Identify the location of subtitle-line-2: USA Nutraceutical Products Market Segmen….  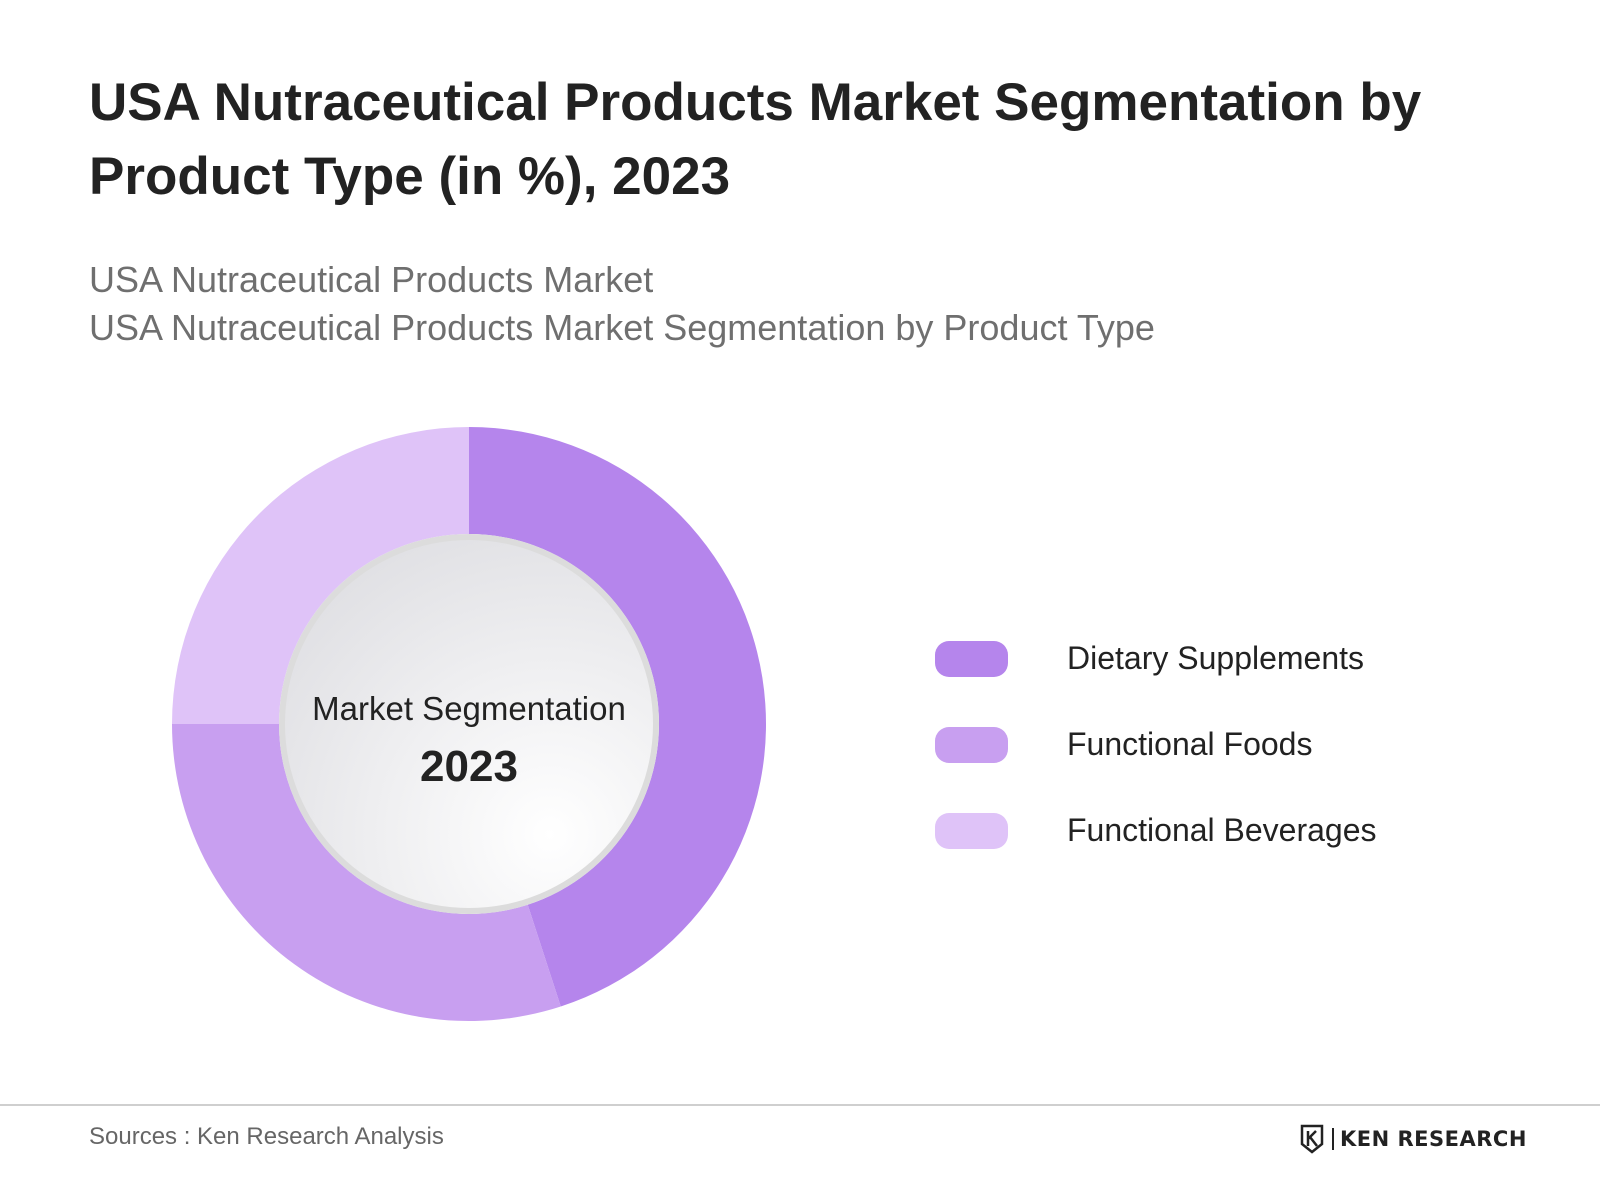
(622, 327).